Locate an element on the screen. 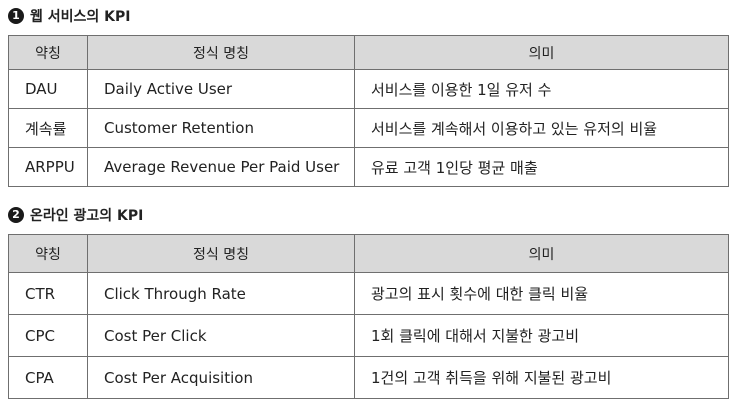  cell-meaning: 서비스를 계속해서 이용하고 있는 유저의 비율 is located at coordinates (541, 128).